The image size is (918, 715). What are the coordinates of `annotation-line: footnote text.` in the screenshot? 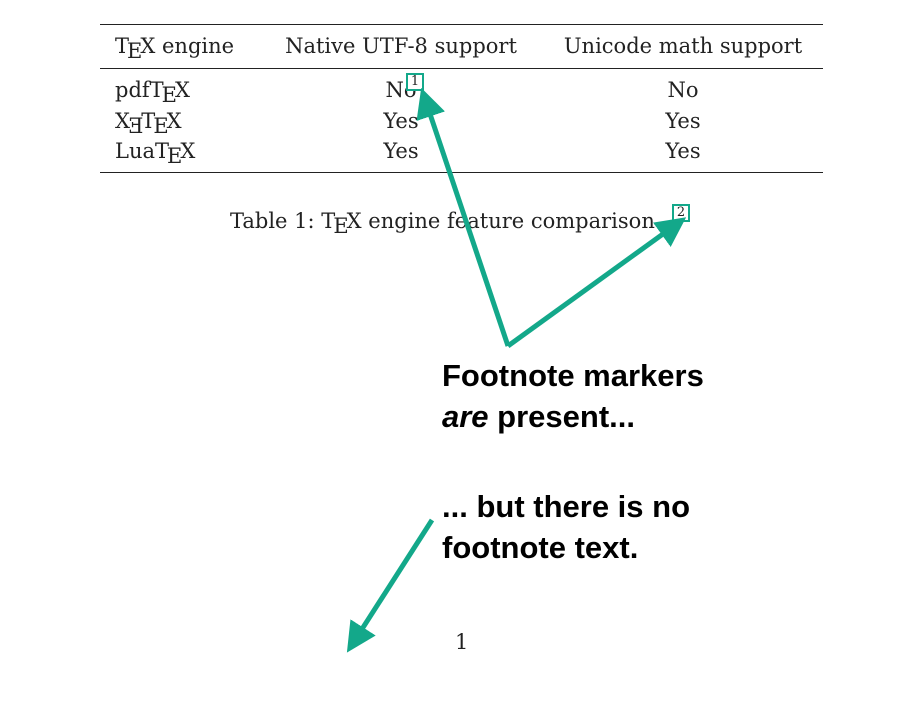 It's located at (540, 547).